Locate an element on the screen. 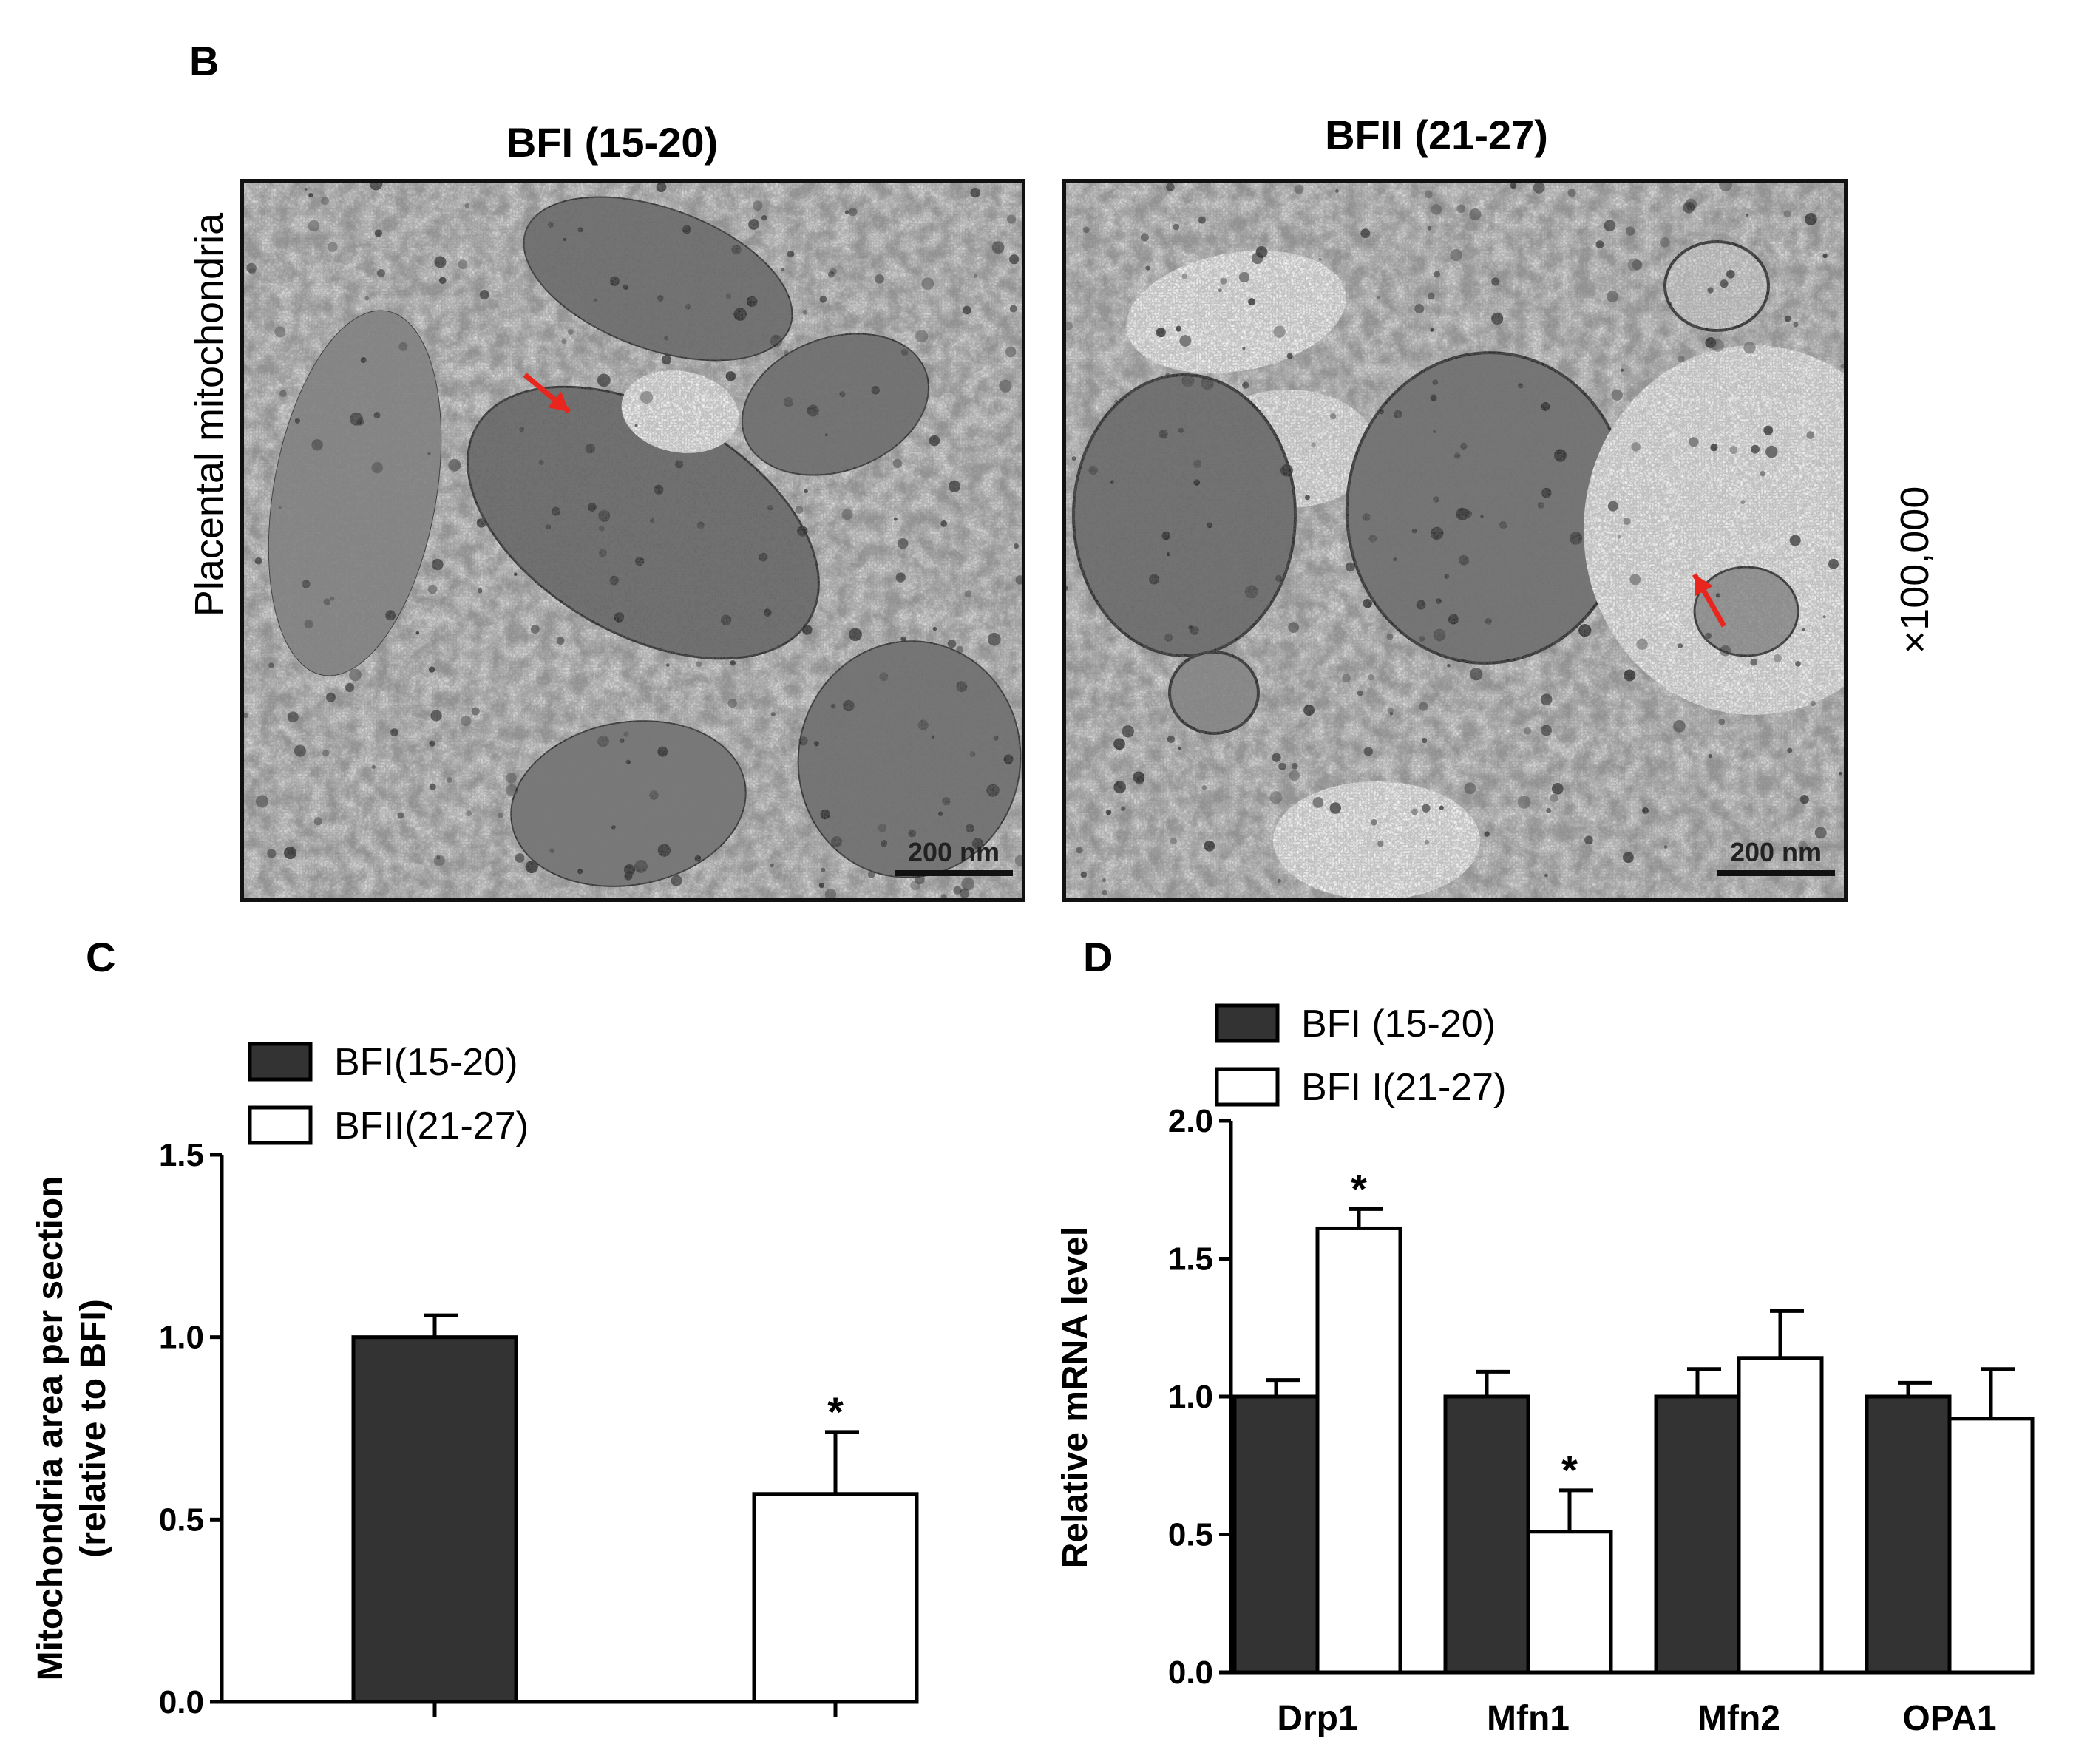  x-tick-label: Mfn1 is located at coordinates (1528, 1719).